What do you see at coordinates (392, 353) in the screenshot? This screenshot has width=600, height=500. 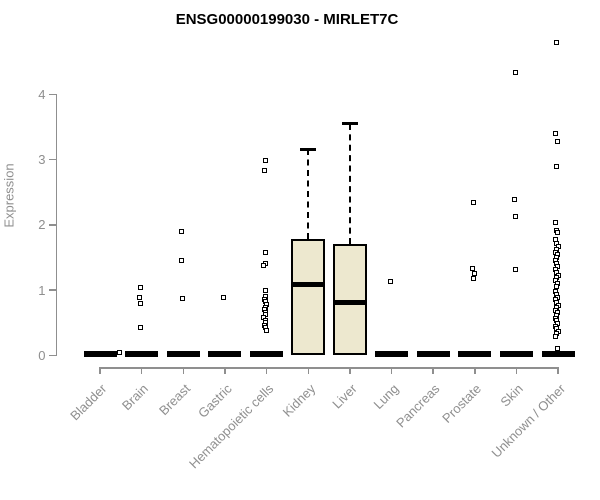 I see `zero-box-lung` at bounding box center [392, 353].